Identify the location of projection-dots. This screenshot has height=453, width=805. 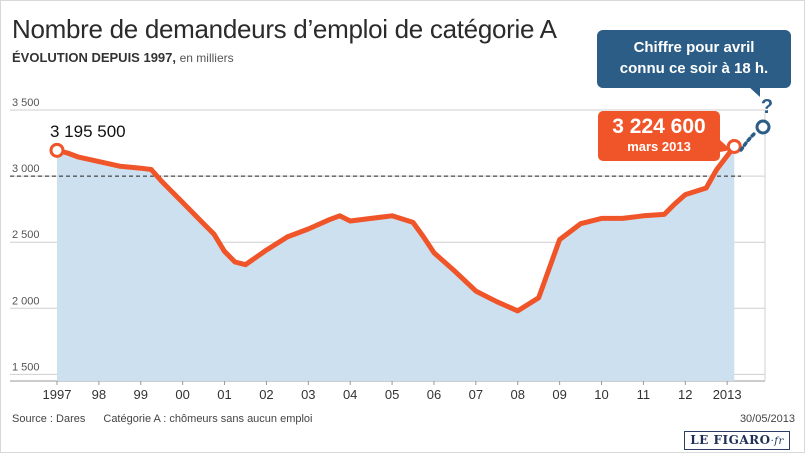
(748, 141).